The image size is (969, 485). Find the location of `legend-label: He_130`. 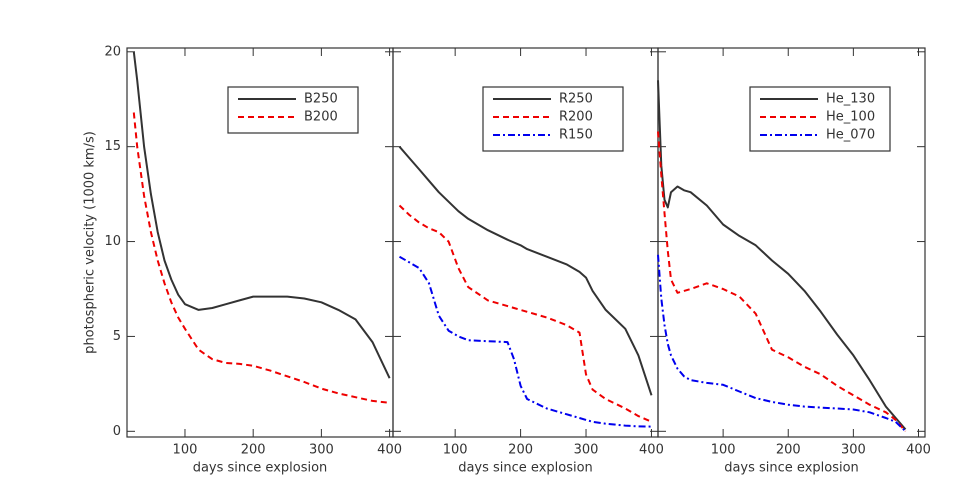

legend-label: He_130 is located at coordinates (850, 99).